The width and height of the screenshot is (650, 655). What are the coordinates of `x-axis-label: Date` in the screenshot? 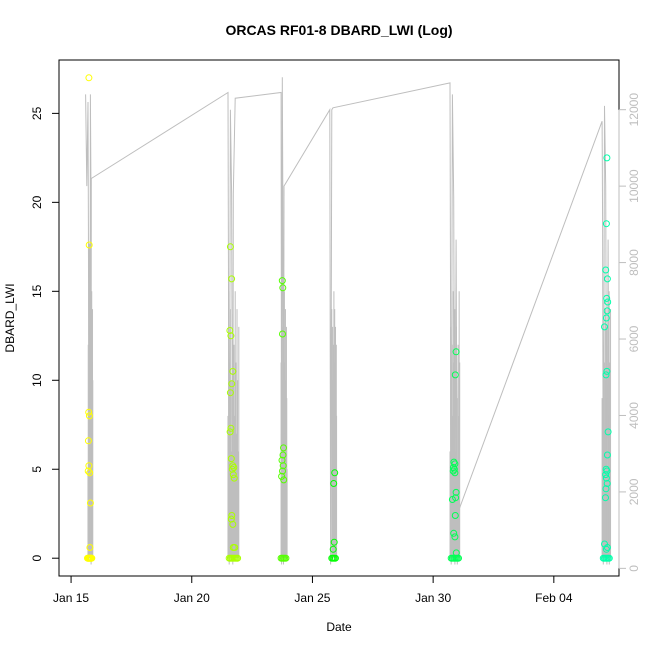 It's located at (339, 627).